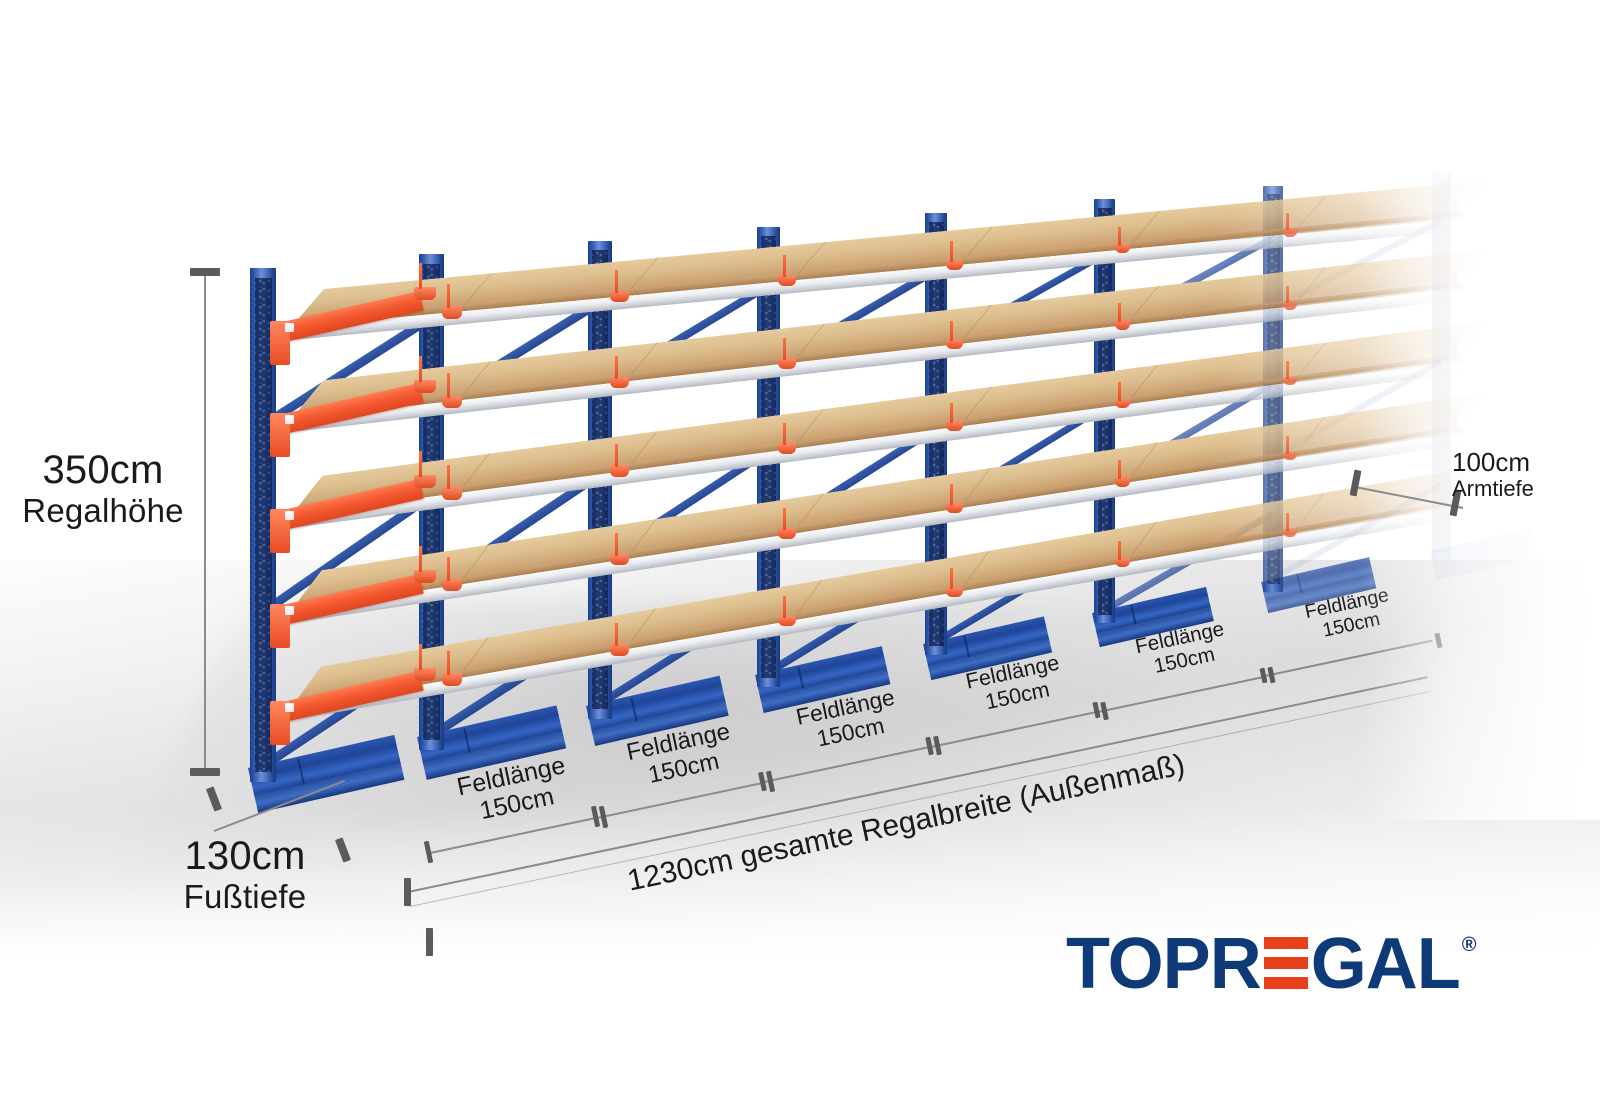 The width and height of the screenshot is (1600, 1100). I want to click on arm-depth-label: 100cm Armtiefe, so click(1522, 474).